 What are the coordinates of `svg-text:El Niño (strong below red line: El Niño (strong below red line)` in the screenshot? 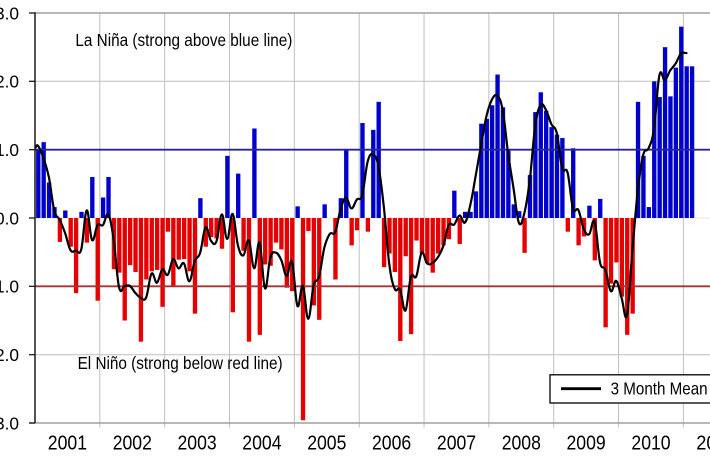 It's located at (180, 363).